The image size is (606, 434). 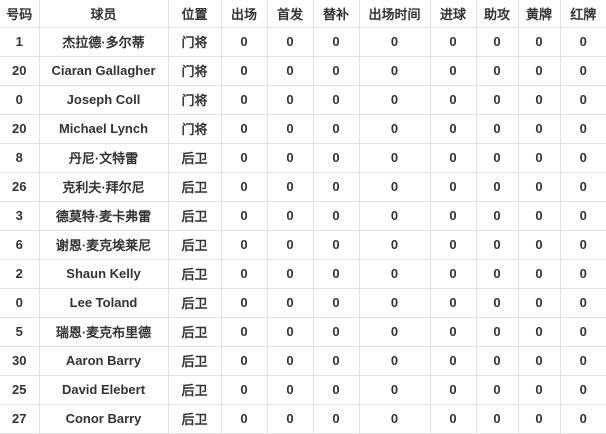 I want to click on table-row: 30 Aaron Barry 后卫 0 0 0 0 0 0 0 0, so click(x=303, y=361).